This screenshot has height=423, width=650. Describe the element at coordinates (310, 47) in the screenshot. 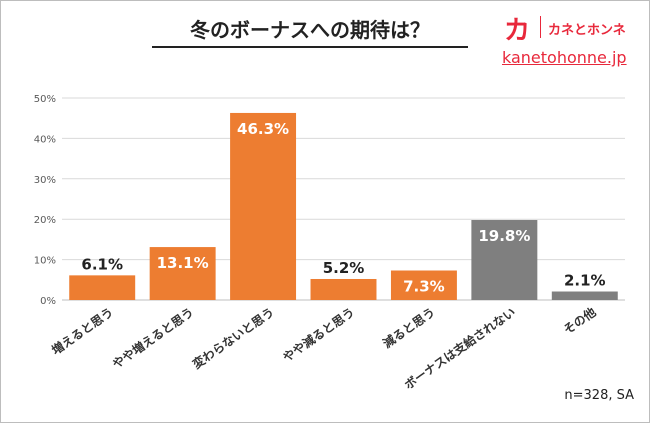

I see `title-underline` at that location.